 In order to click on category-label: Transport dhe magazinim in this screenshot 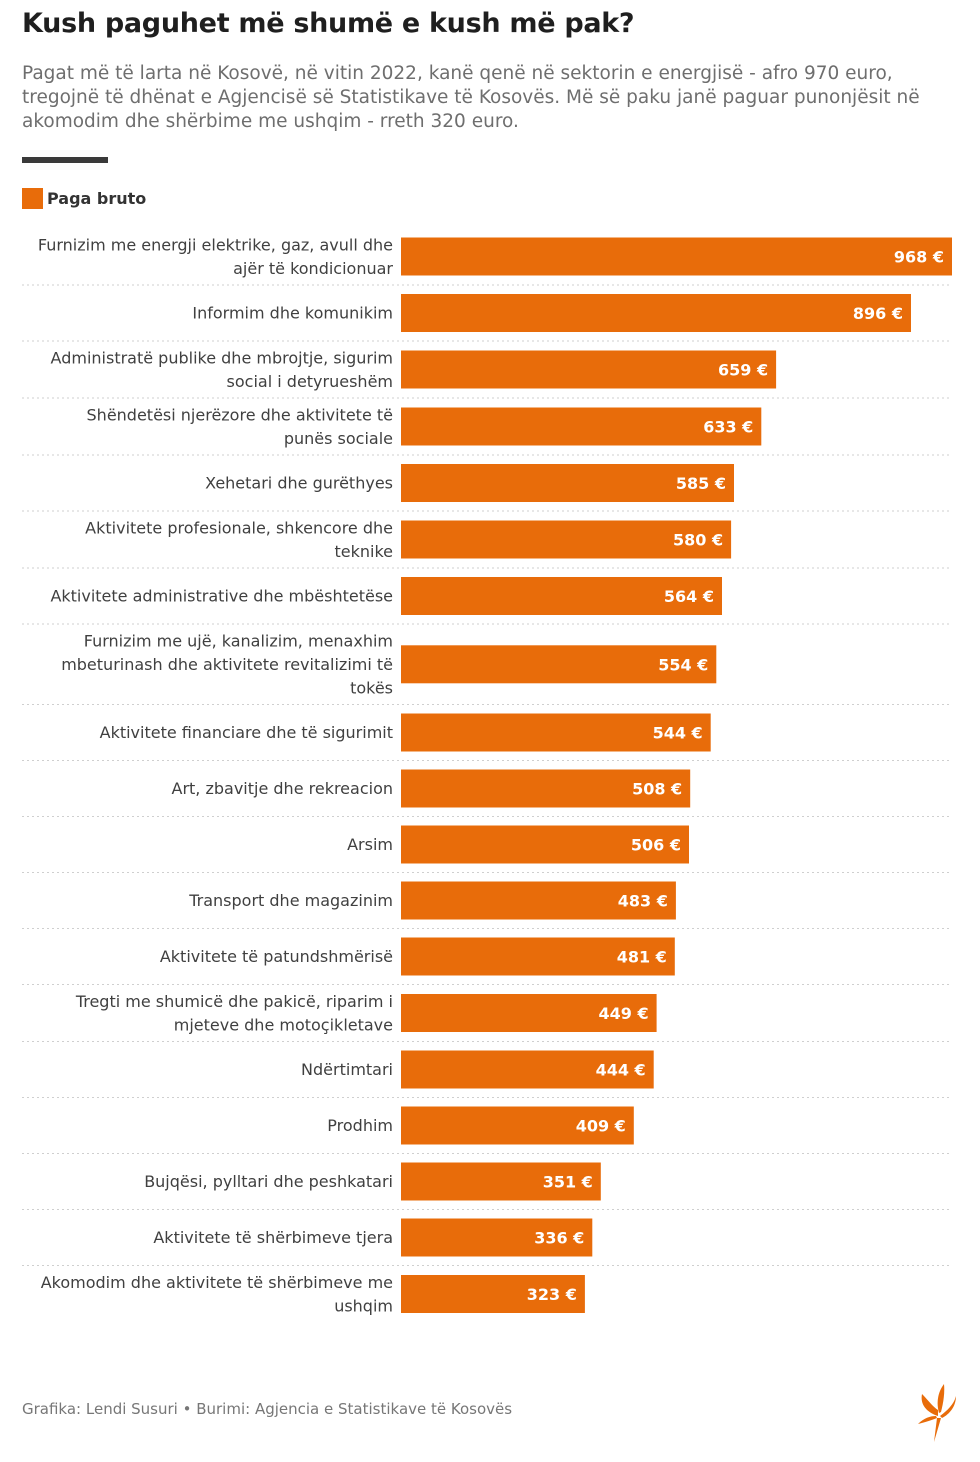, I will do `click(290, 900)`.